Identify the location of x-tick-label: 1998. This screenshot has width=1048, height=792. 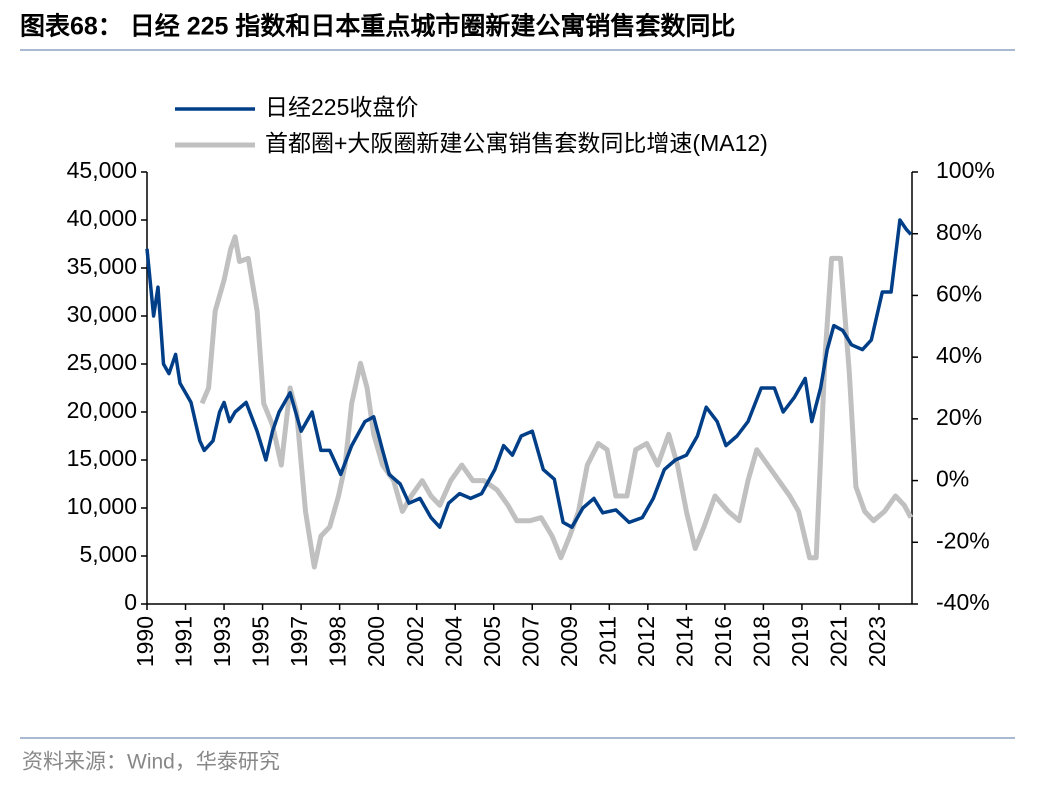
(338, 641).